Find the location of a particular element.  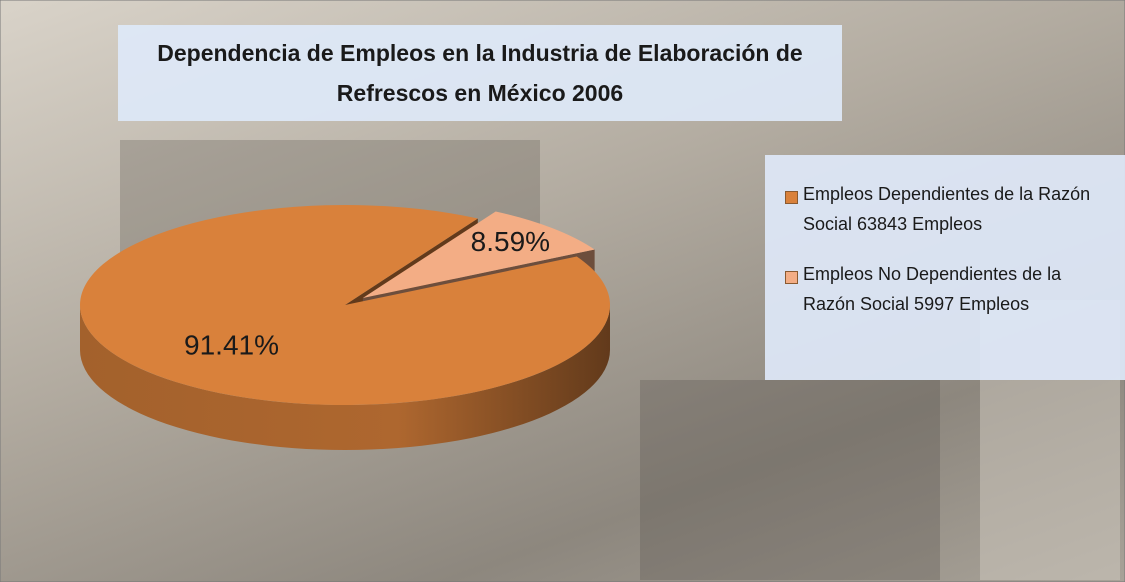

data-label: 91.41% is located at coordinates (231, 344).